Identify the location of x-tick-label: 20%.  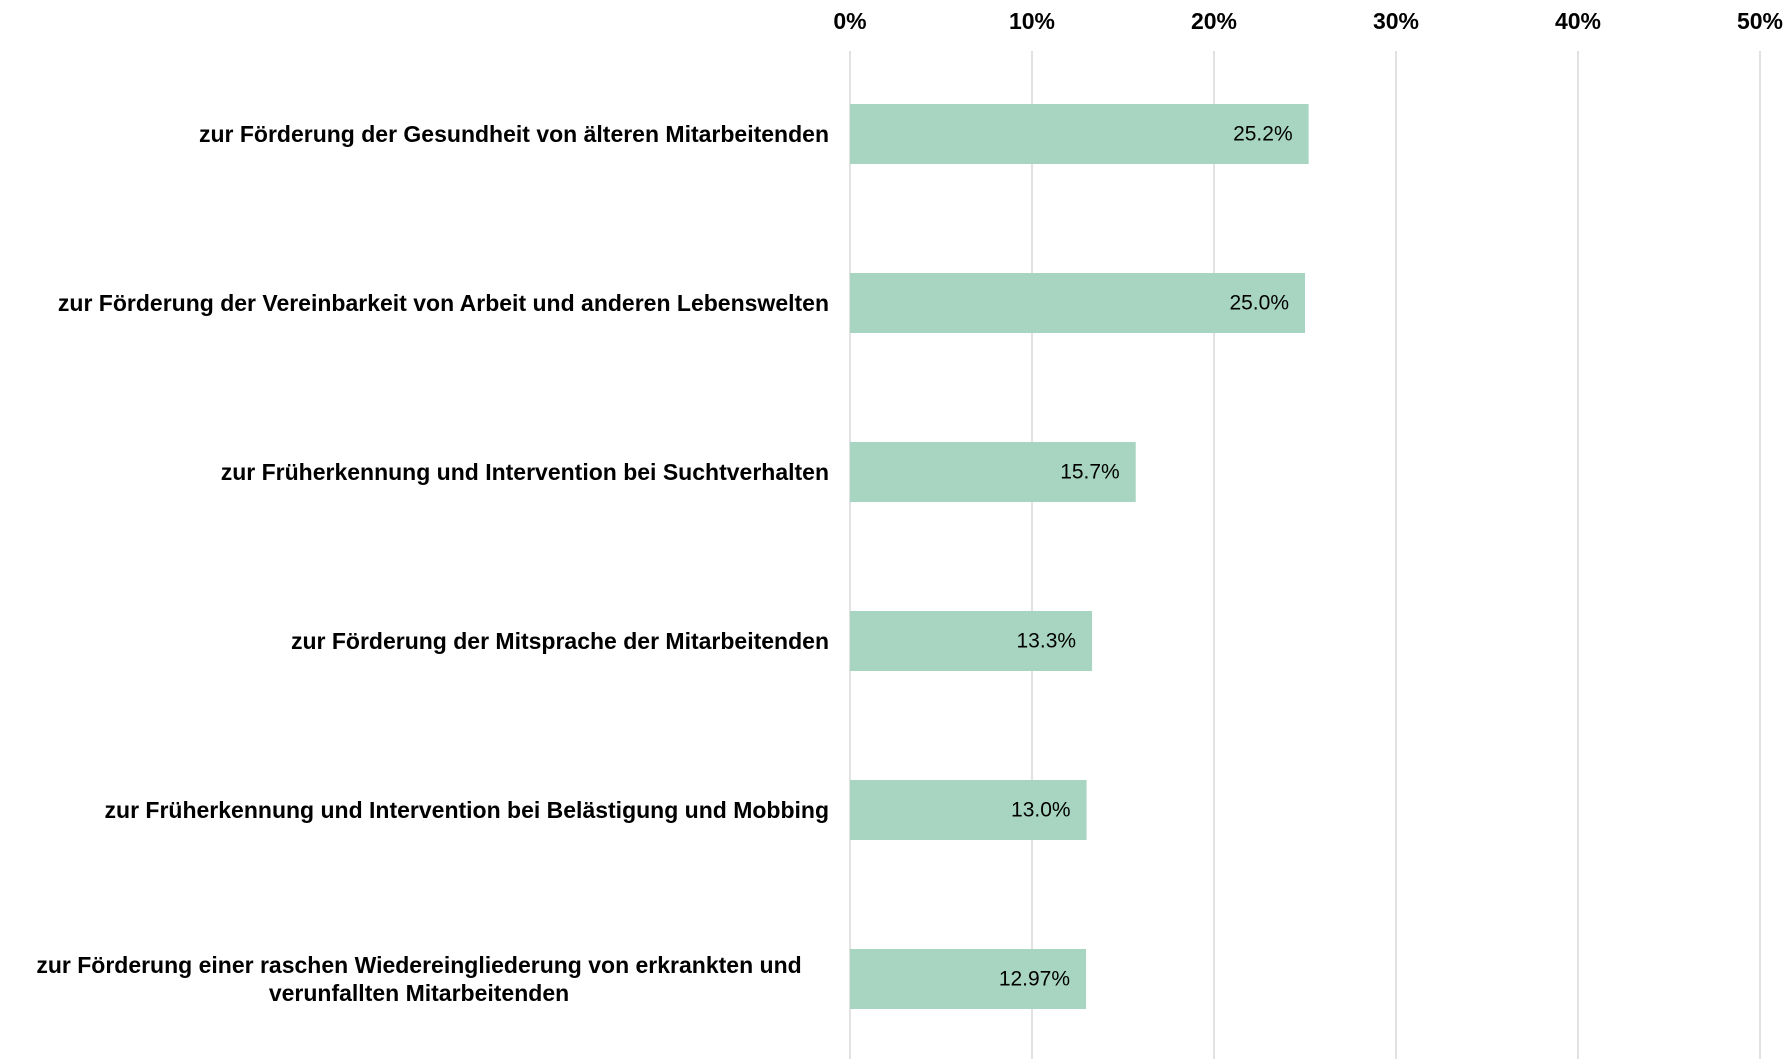
(1214, 21).